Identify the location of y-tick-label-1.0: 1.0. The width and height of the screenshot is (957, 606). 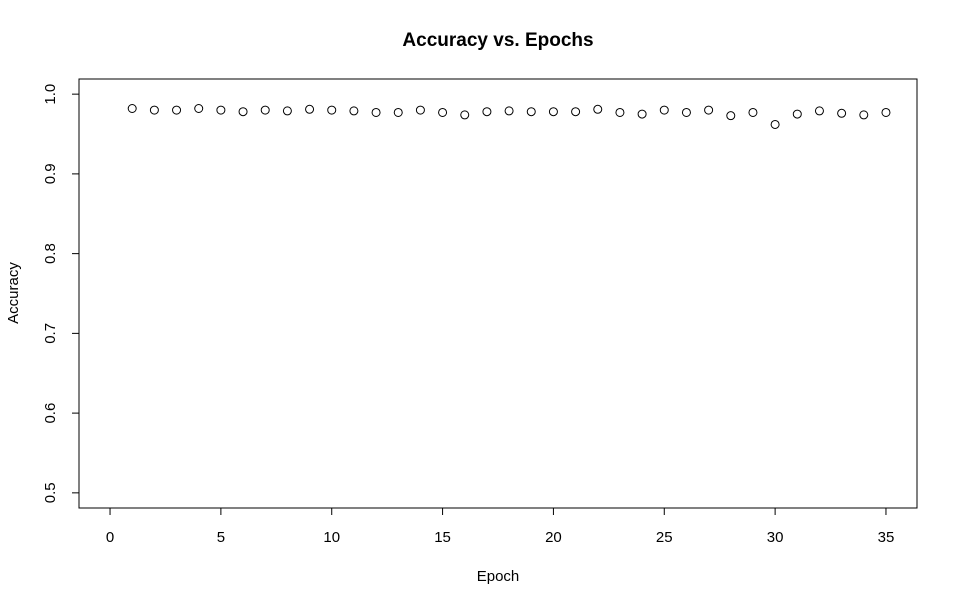
(50, 94).